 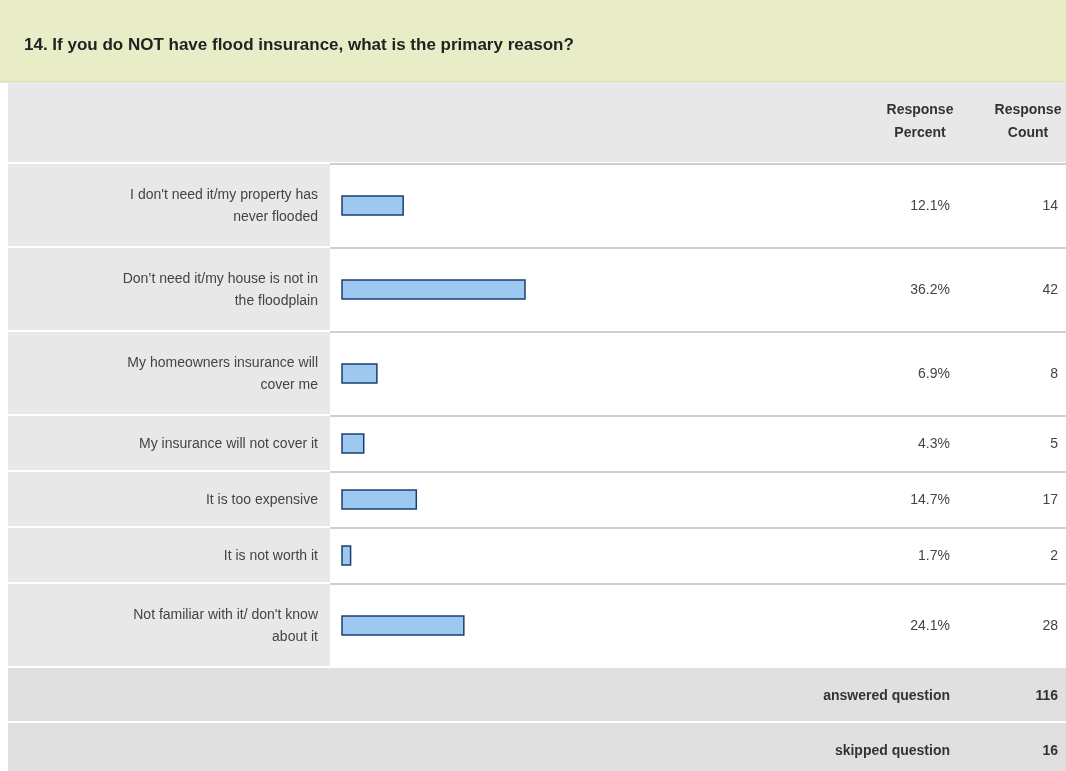 What do you see at coordinates (934, 373) in the screenshot?
I see `data-label: 6.9%` at bounding box center [934, 373].